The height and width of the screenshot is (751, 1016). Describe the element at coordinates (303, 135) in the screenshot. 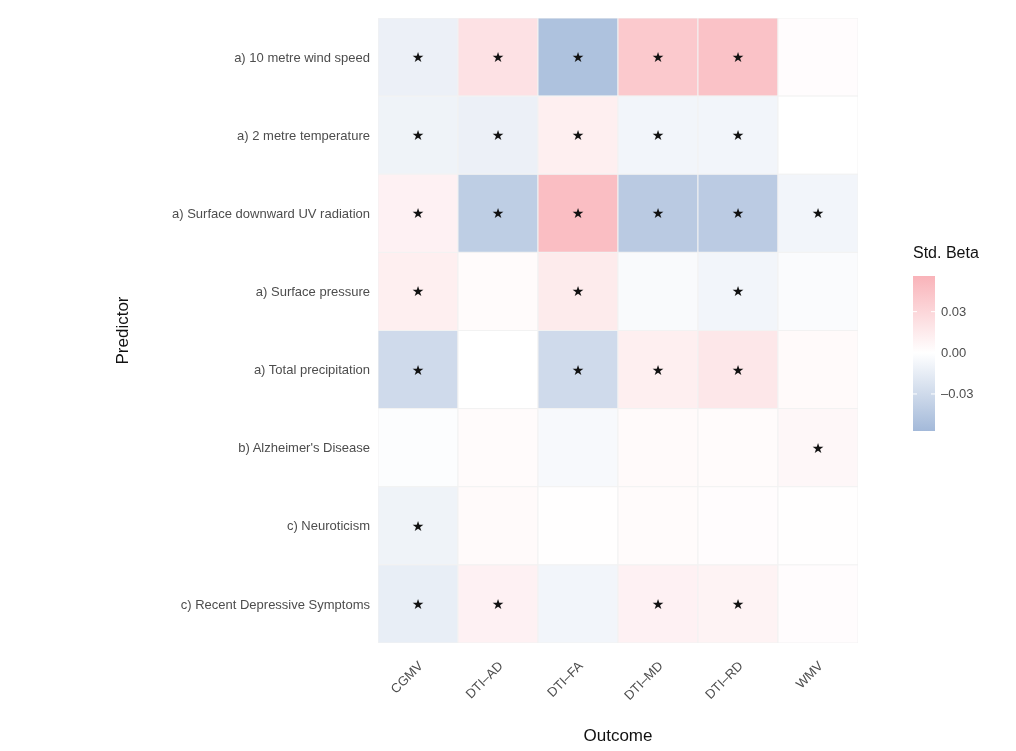

I see `y-tick-label: a) 2 metre temperature` at that location.